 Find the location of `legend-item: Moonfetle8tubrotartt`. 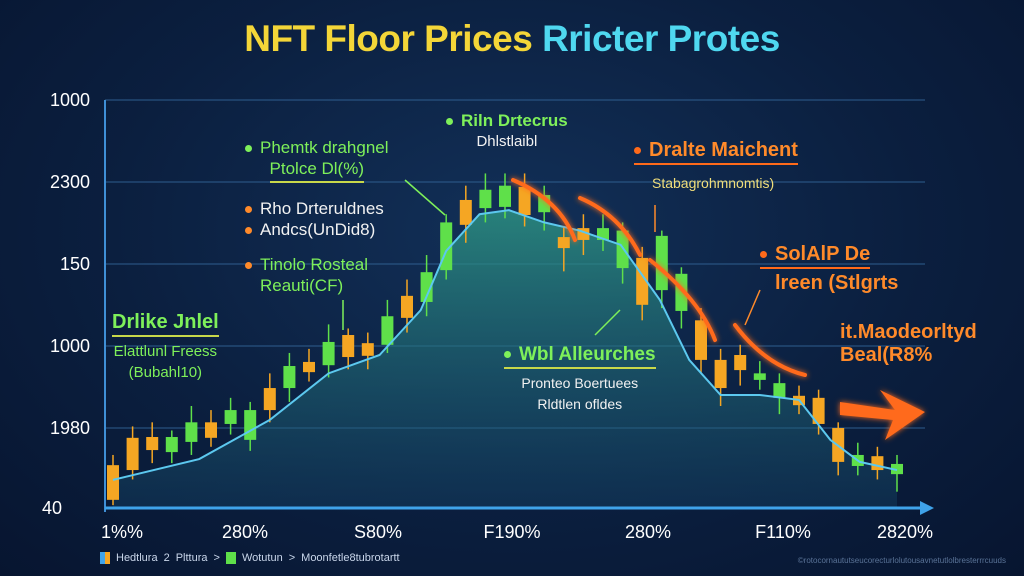

legend-item: Moonfetle8tubrotartt is located at coordinates (350, 558).